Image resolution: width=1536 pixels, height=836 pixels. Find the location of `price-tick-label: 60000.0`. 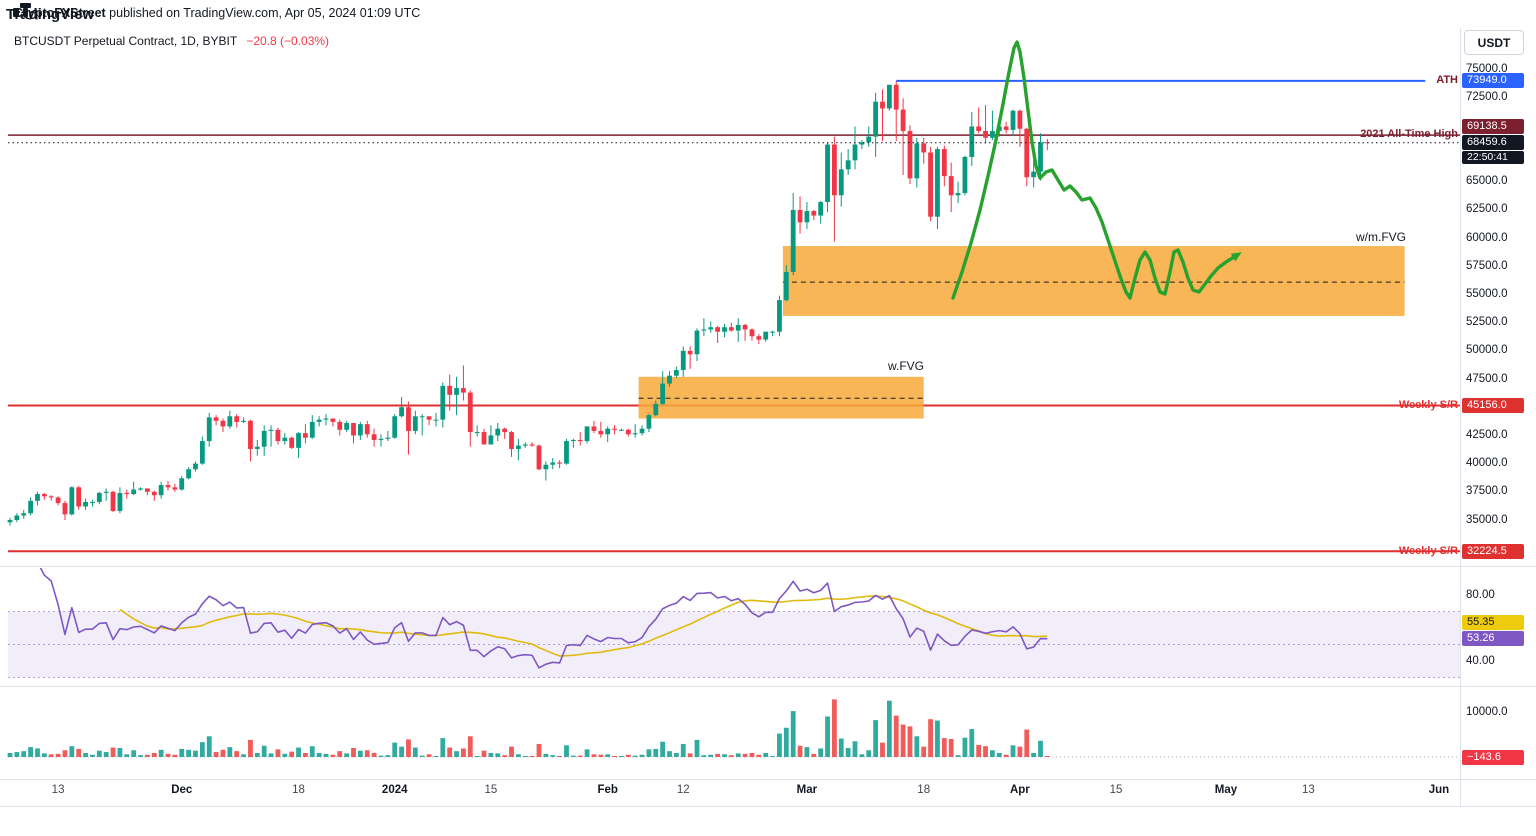

price-tick-label: 60000.0 is located at coordinates (1487, 237).